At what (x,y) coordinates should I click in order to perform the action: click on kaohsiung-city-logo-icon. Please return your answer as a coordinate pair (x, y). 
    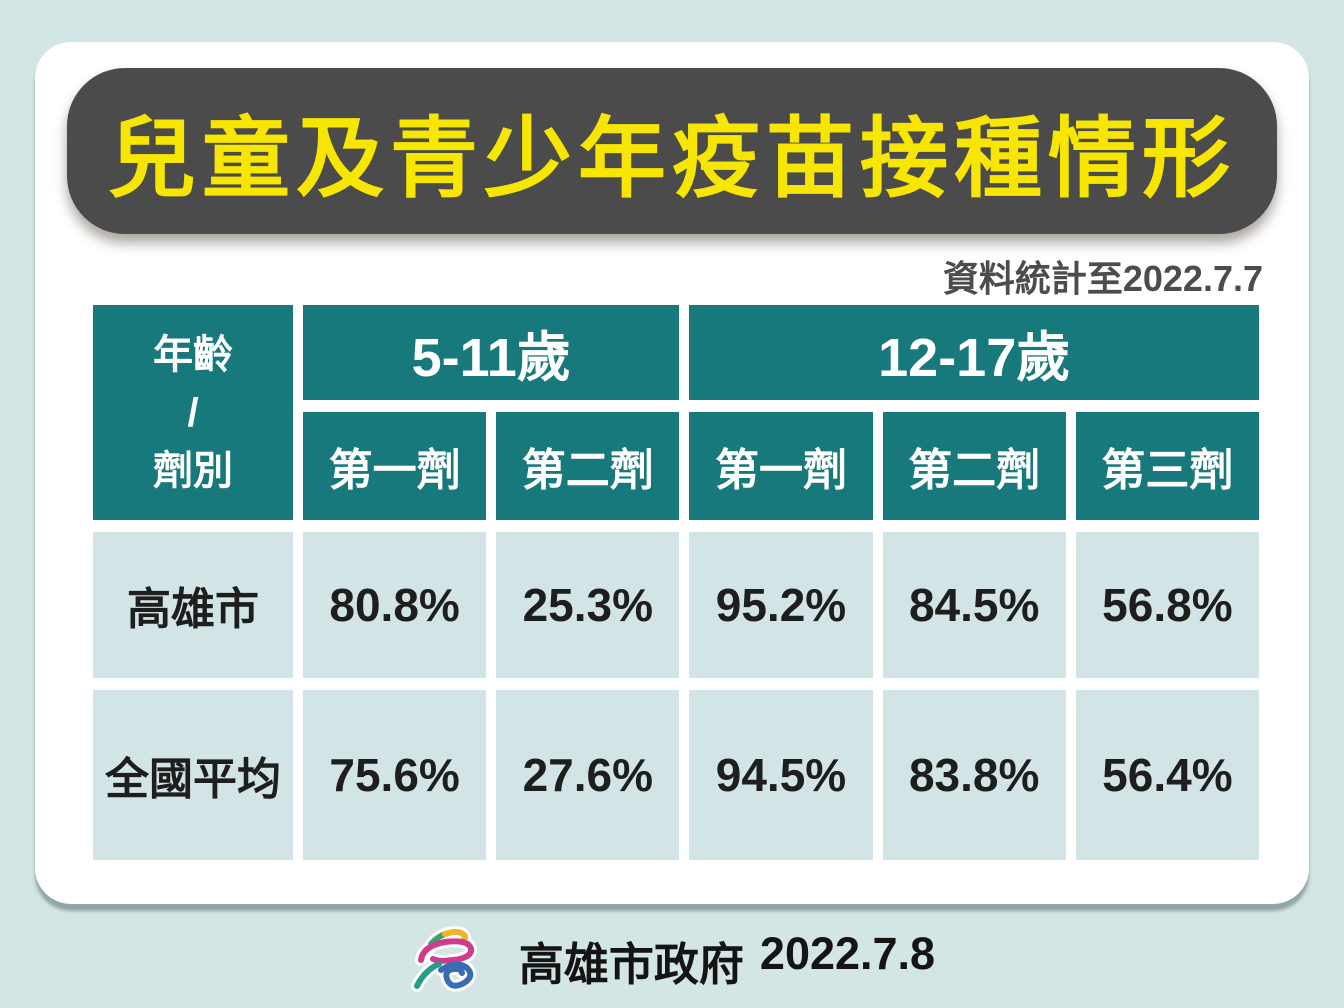
    Looking at the image, I should click on (446, 960).